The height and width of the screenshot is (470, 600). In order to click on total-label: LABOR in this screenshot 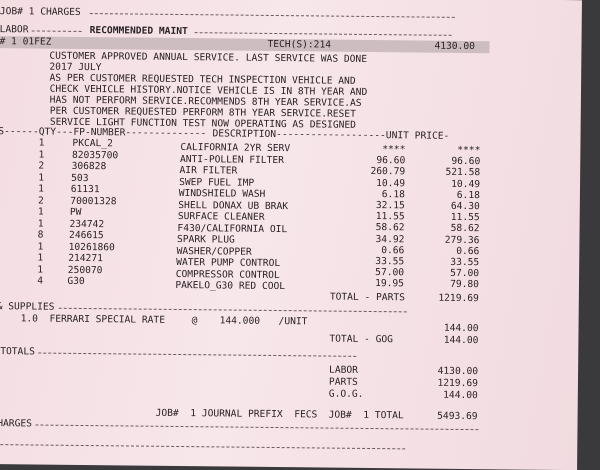, I will do `click(343, 370)`.